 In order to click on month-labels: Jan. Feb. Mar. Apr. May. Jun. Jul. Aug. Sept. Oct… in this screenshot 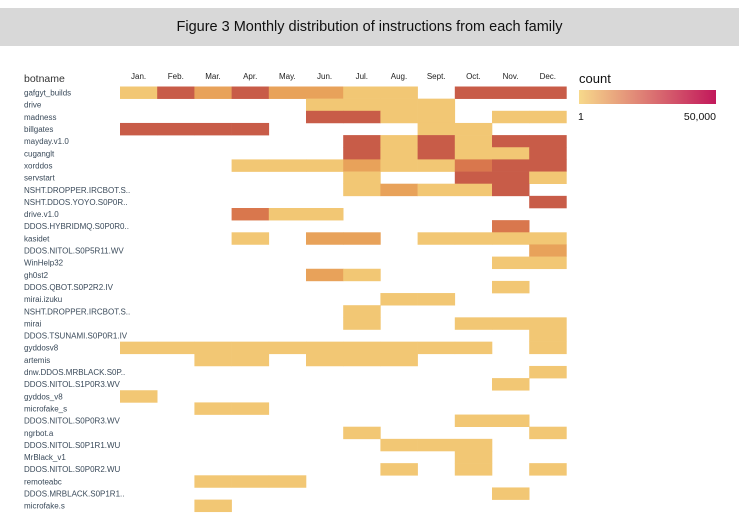, I will do `click(343, 76)`.